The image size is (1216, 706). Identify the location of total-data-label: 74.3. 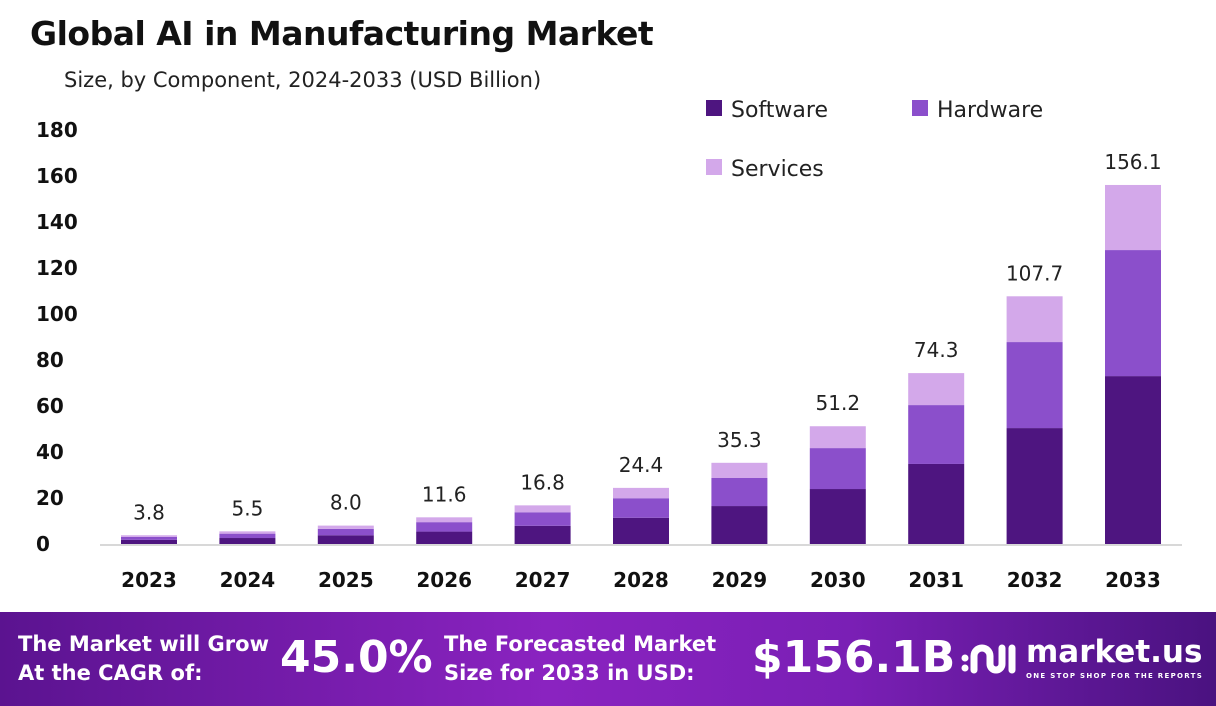
(936, 350).